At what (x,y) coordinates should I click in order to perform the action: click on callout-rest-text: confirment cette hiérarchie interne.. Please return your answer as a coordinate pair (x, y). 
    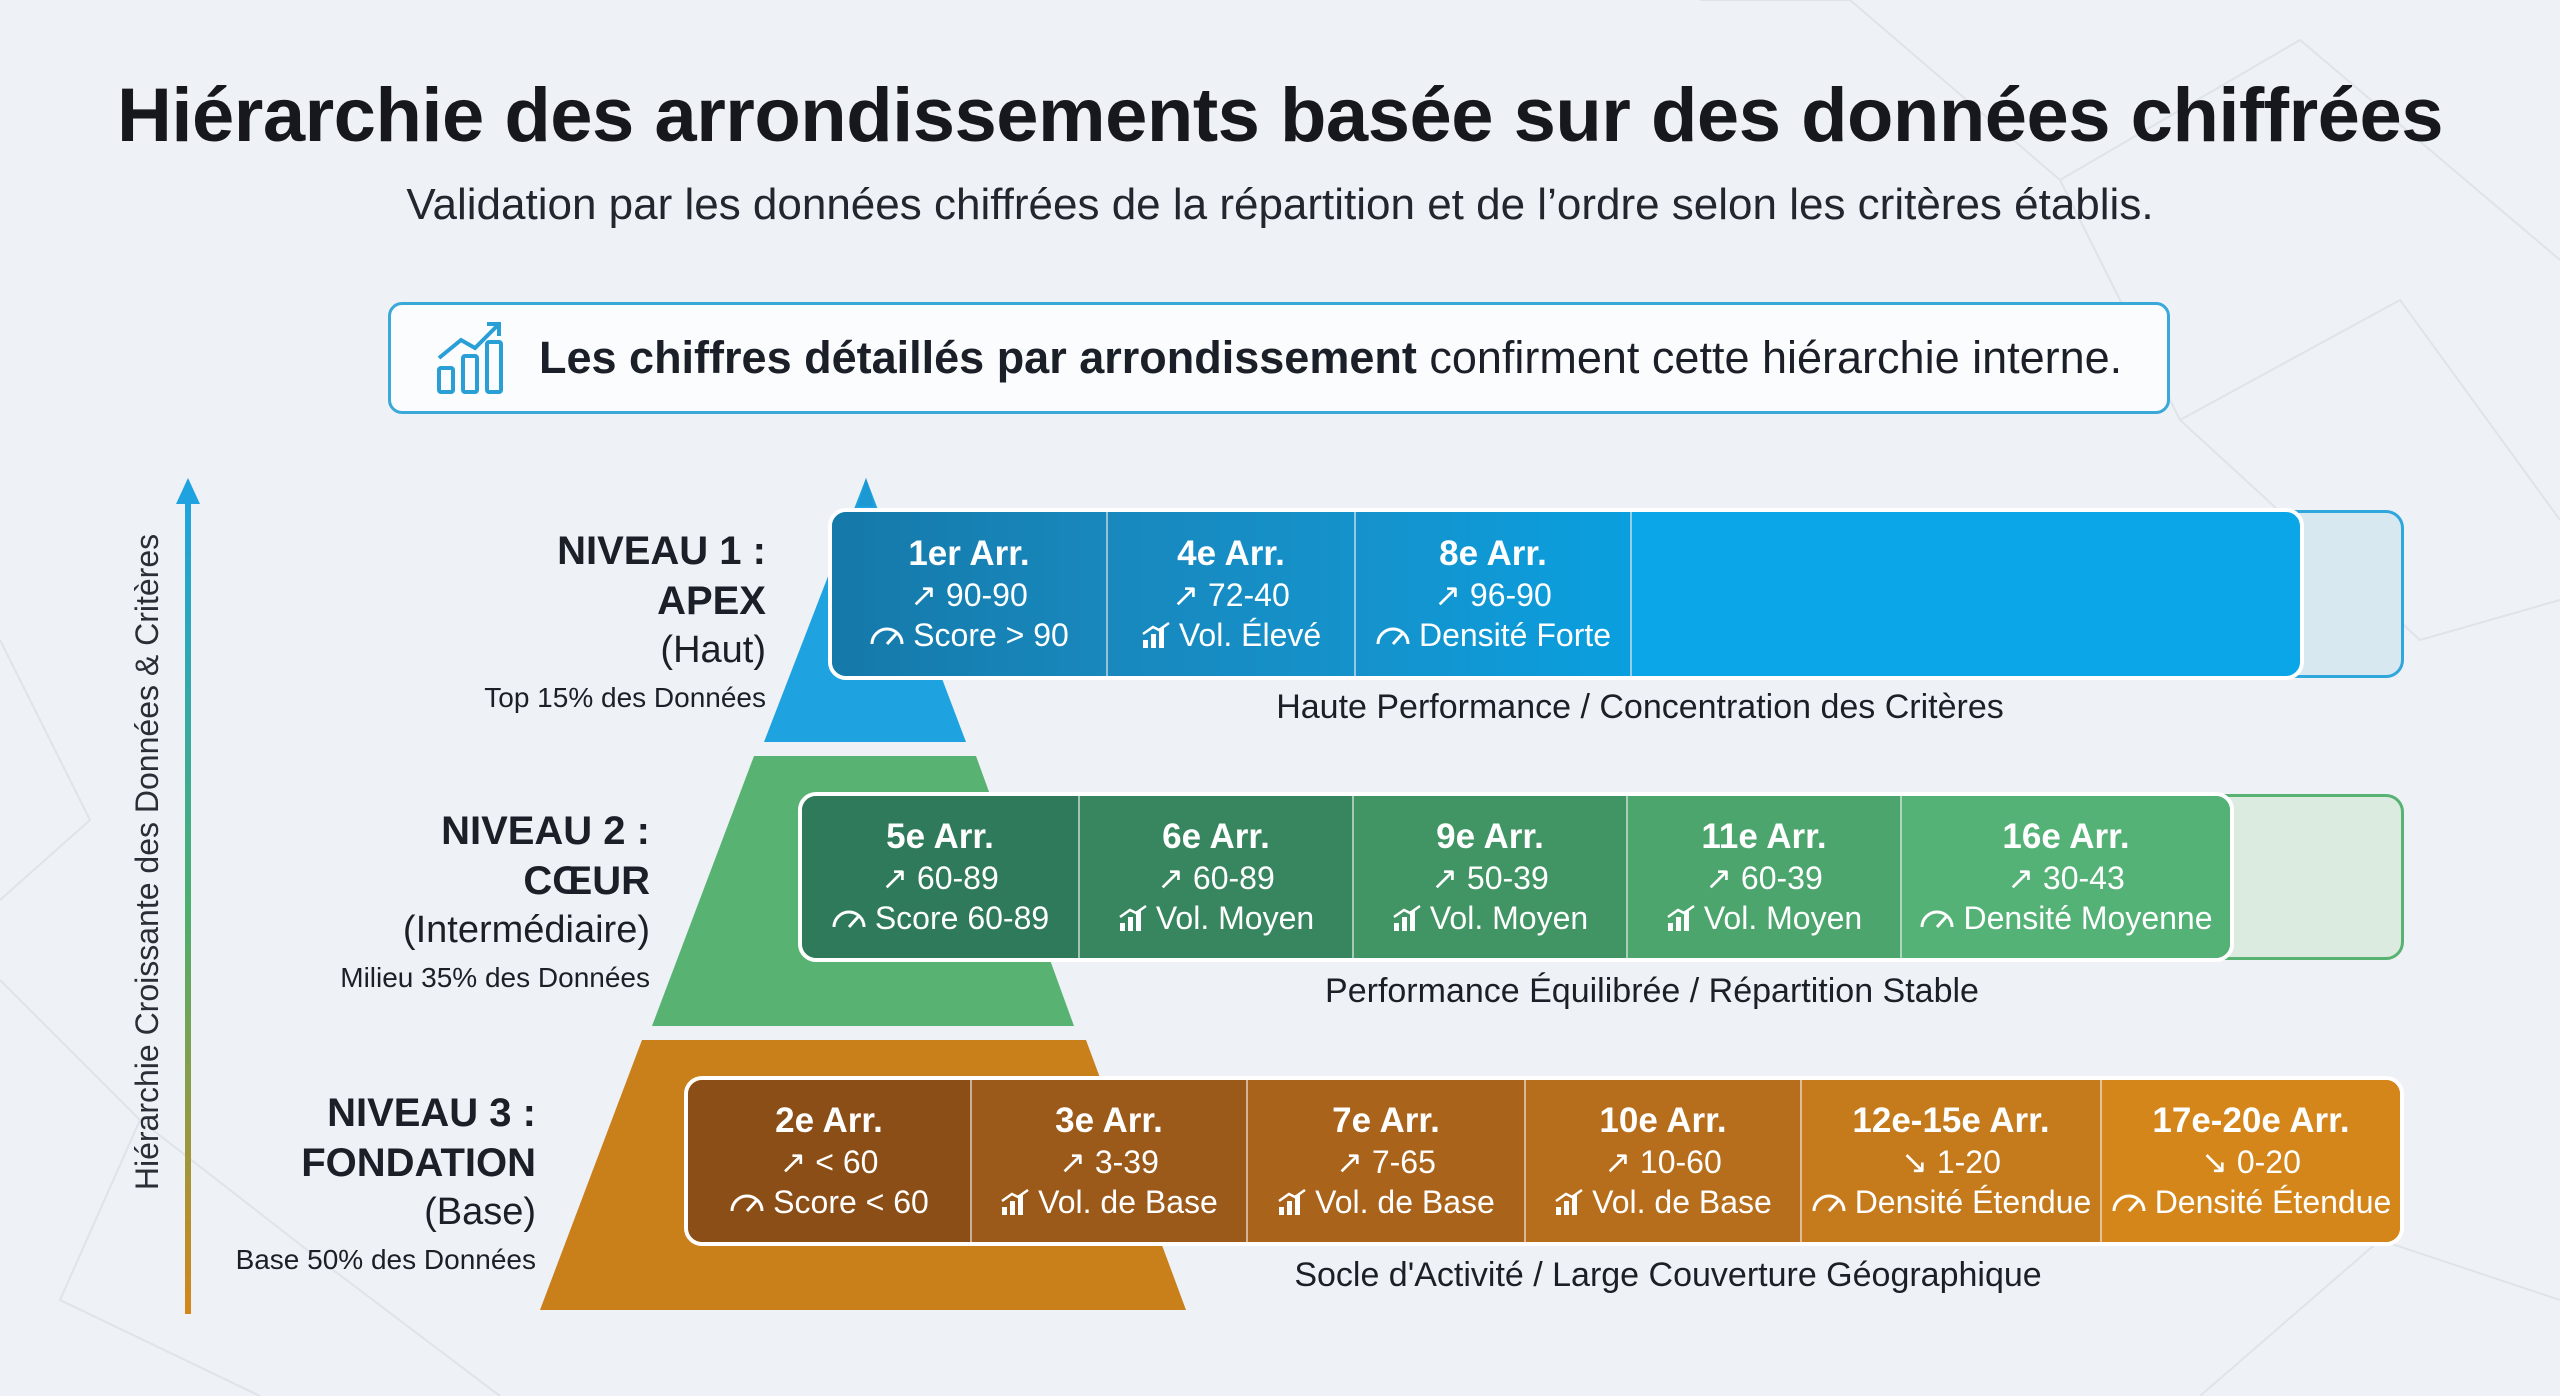
    Looking at the image, I should click on (1769, 357).